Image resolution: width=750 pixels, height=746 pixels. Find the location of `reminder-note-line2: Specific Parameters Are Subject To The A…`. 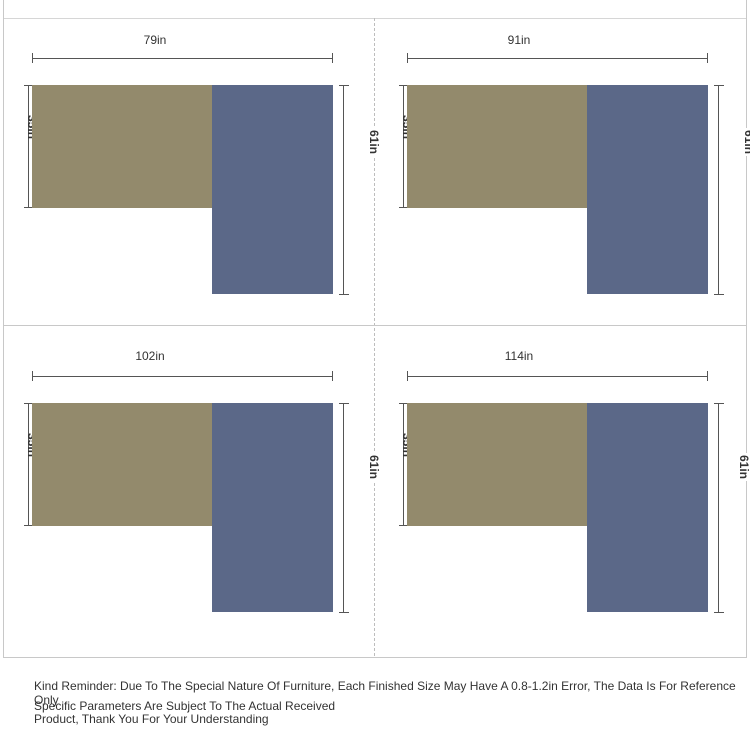

reminder-note-line2: Specific Parameters Are Subject To The A… is located at coordinates (185, 706).